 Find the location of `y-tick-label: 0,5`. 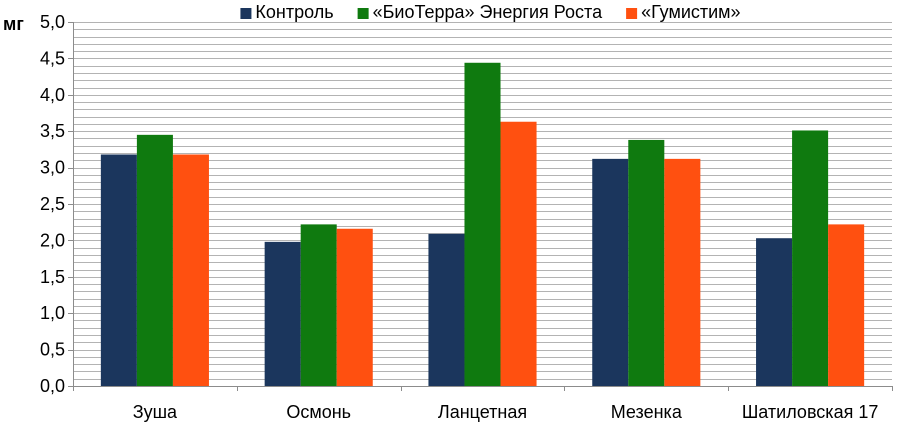

y-tick-label: 0,5 is located at coordinates (52, 350).